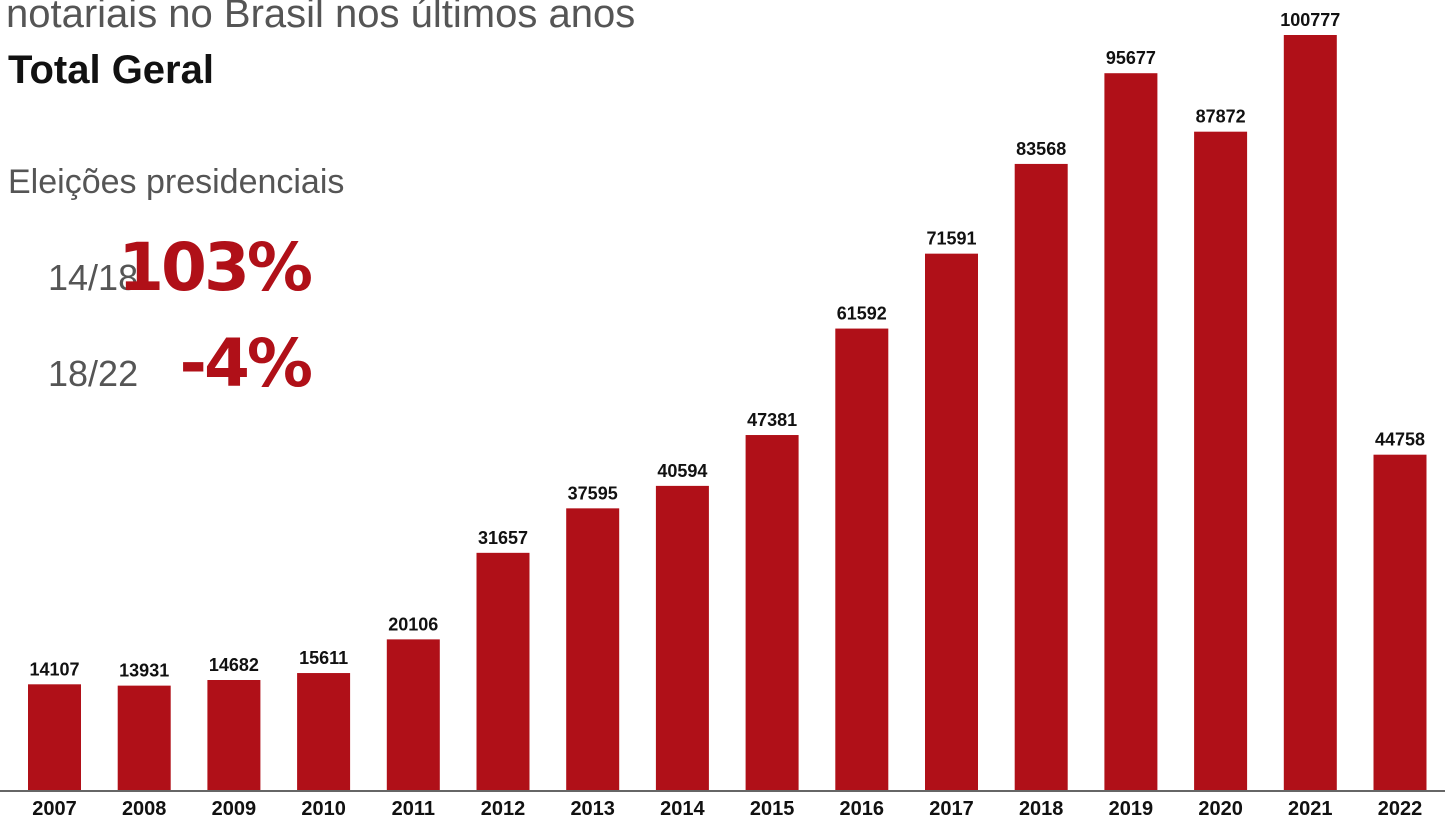 This screenshot has width=1445, height=821. Describe the element at coordinates (54, 809) in the screenshot. I see `x-tick-label: 2007` at that location.